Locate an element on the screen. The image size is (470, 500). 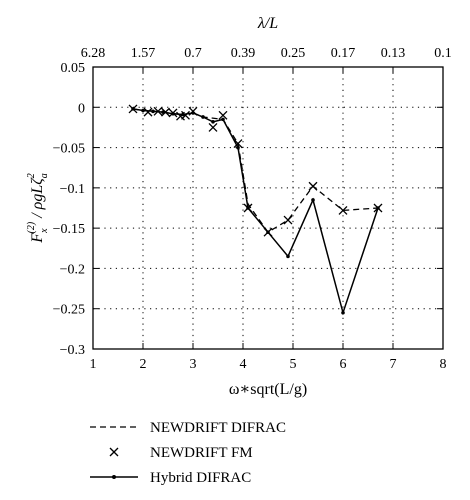
legend-label: NEWDRIFT FM is located at coordinates (201, 453).